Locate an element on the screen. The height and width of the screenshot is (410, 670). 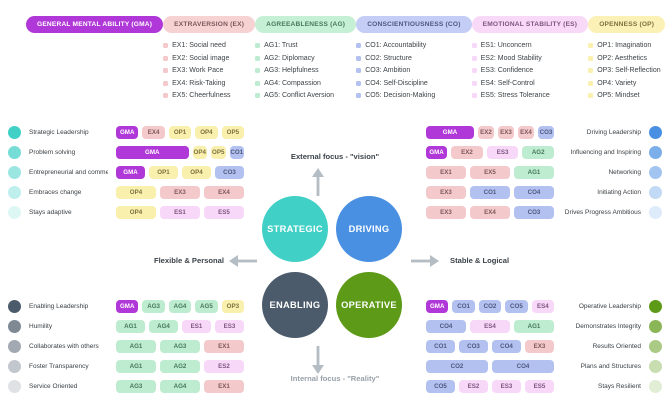
operative-quadrant-dot-icon is located at coordinates (655, 346).